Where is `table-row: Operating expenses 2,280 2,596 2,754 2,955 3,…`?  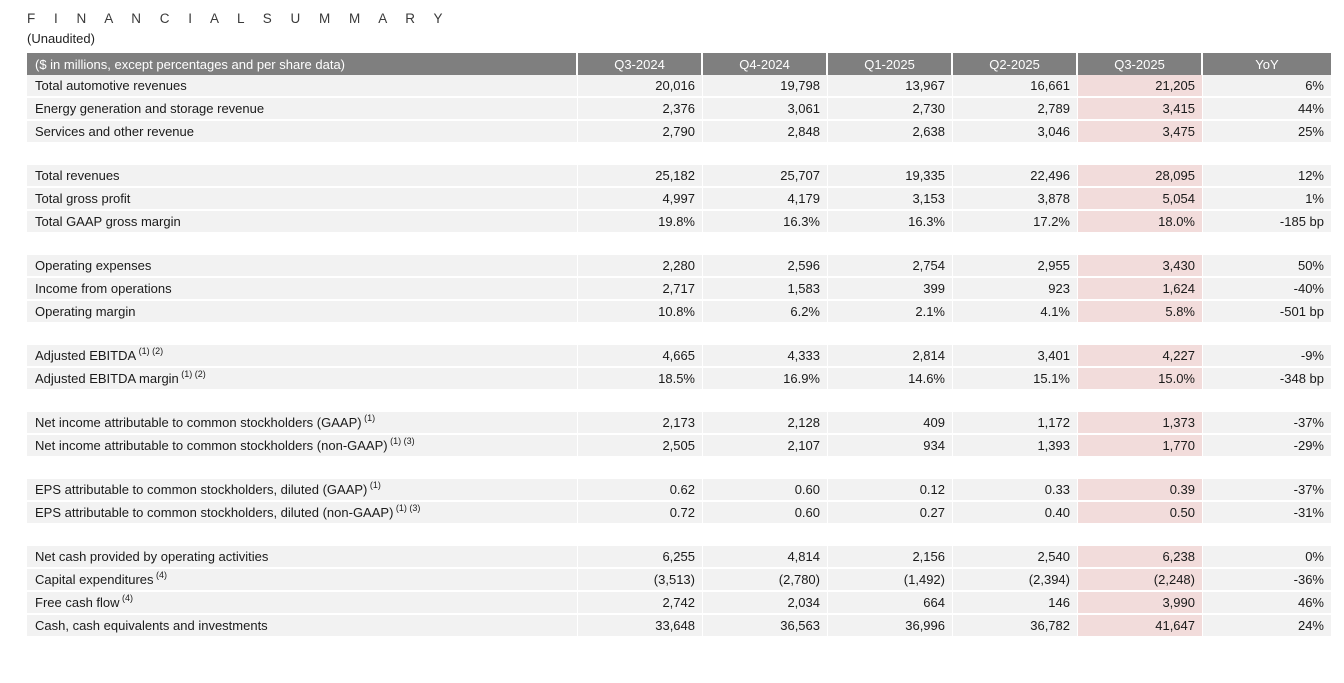 table-row: Operating expenses 2,280 2,596 2,754 2,955 3,… is located at coordinates (679, 266).